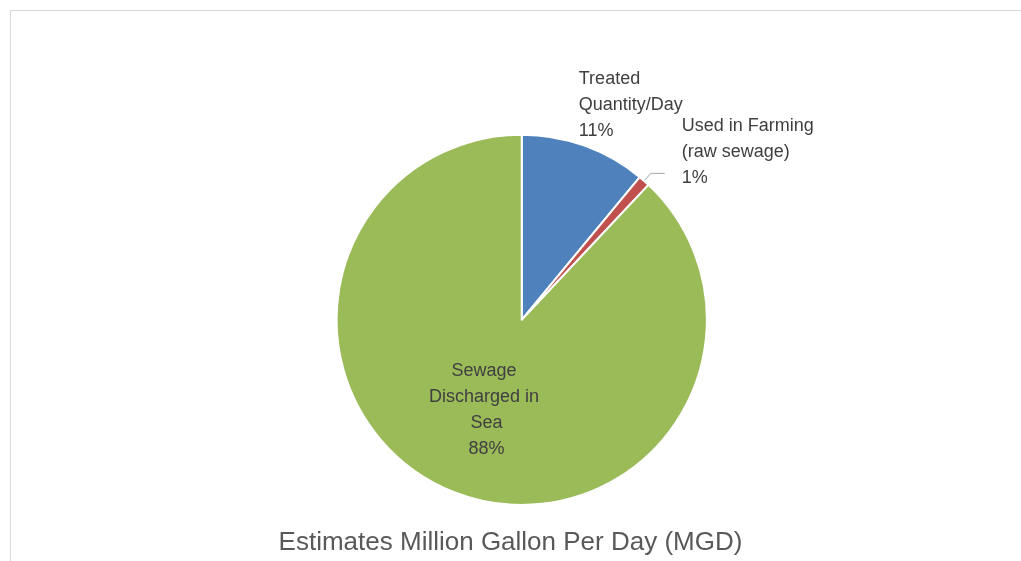 The width and height of the screenshot is (1021, 561). What do you see at coordinates (596, 129) in the screenshot?
I see `data-label: 11%` at bounding box center [596, 129].